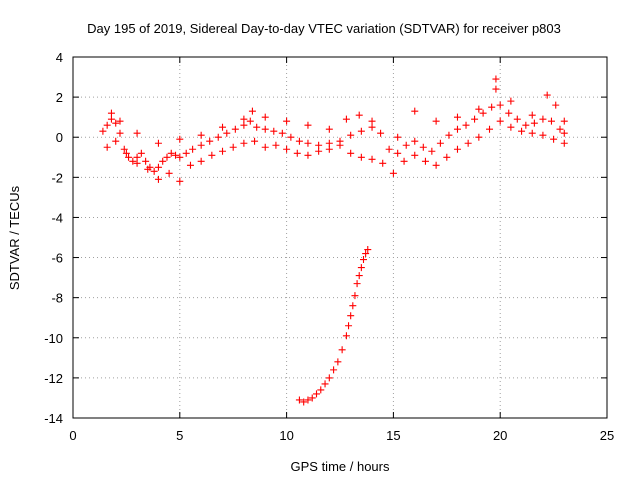 Image resolution: width=640 pixels, height=480 pixels. Describe the element at coordinates (72, 435) in the screenshot. I see `x-tick-label: 0` at that location.